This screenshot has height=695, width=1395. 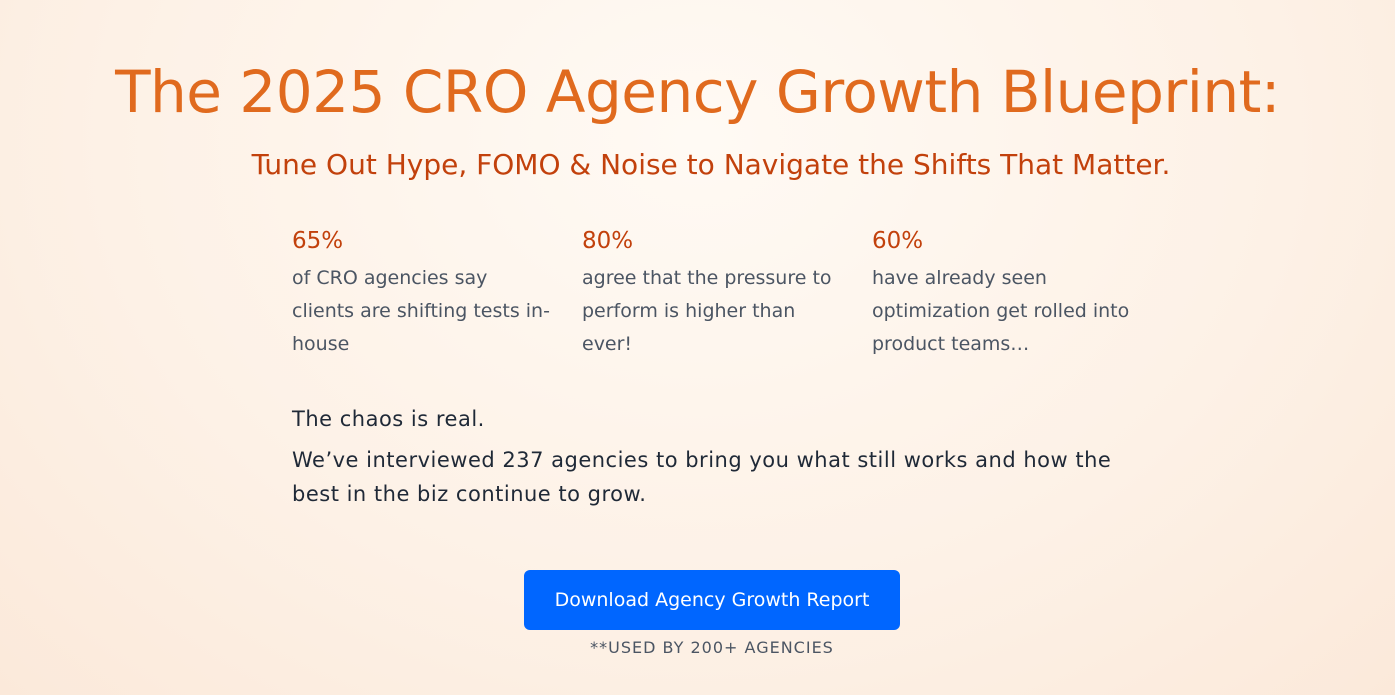 What do you see at coordinates (712, 600) in the screenshot?
I see `download-button: Download Agency Growth Report` at bounding box center [712, 600].